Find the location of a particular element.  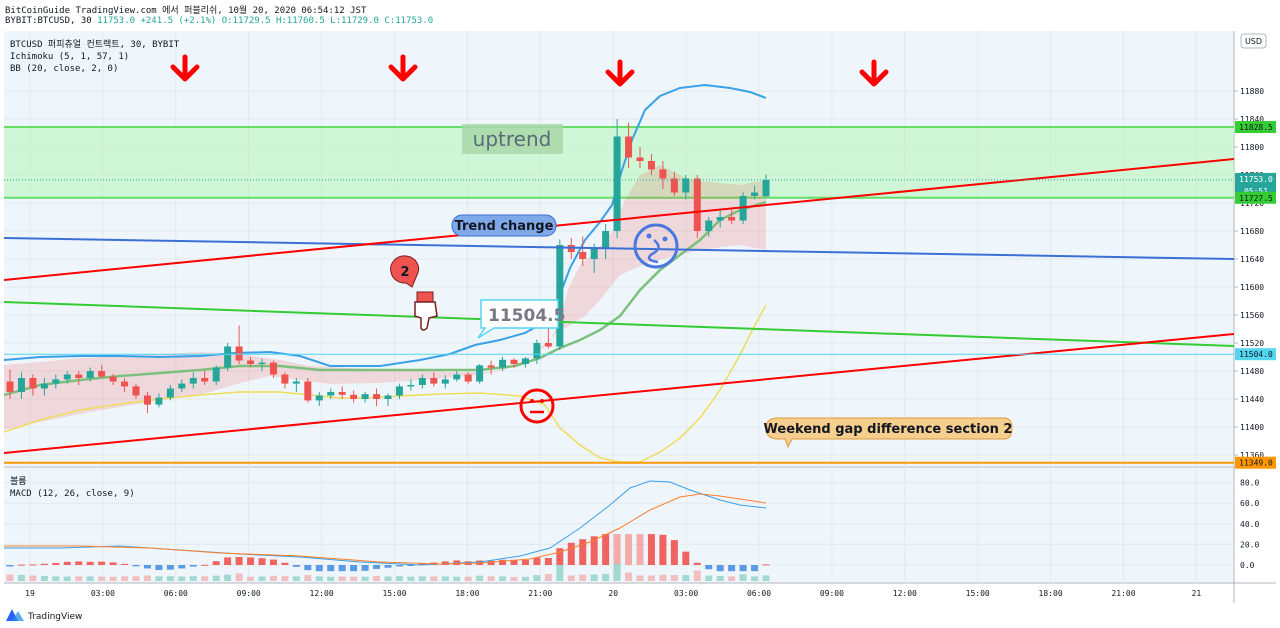

legend-bb: BB (20, close, 2, 0) is located at coordinates (64, 69).